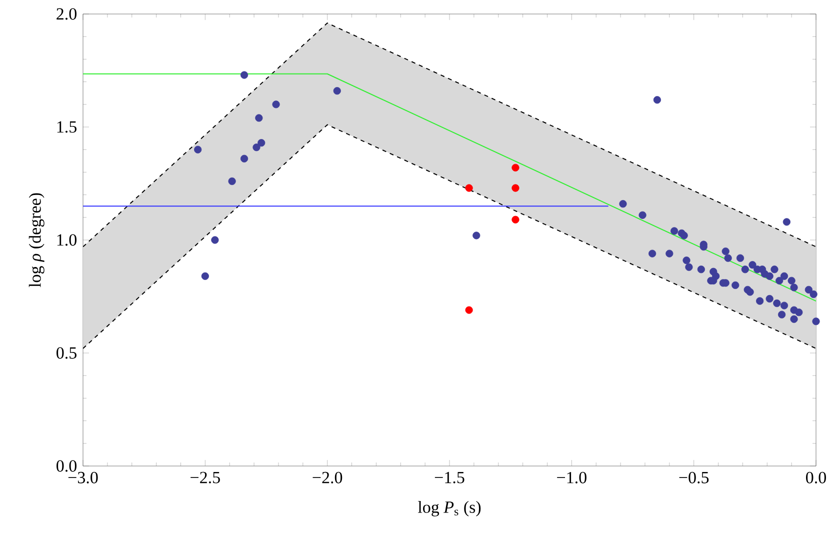  What do you see at coordinates (83, 478) in the screenshot?
I see `x-tick-label: −3.0` at bounding box center [83, 478].